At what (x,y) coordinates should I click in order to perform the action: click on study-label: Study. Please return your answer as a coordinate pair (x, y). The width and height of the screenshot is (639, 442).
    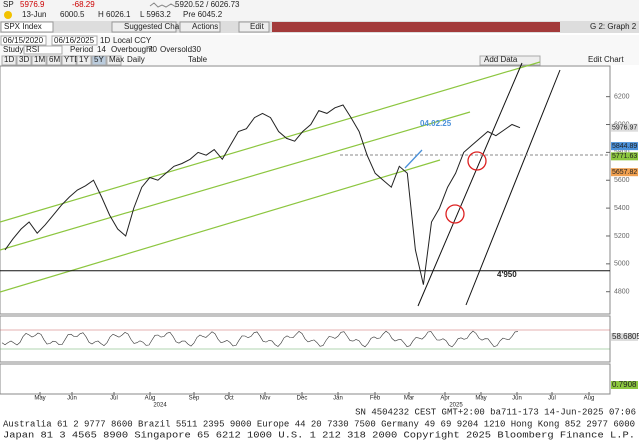
    Looking at the image, I should click on (13, 49).